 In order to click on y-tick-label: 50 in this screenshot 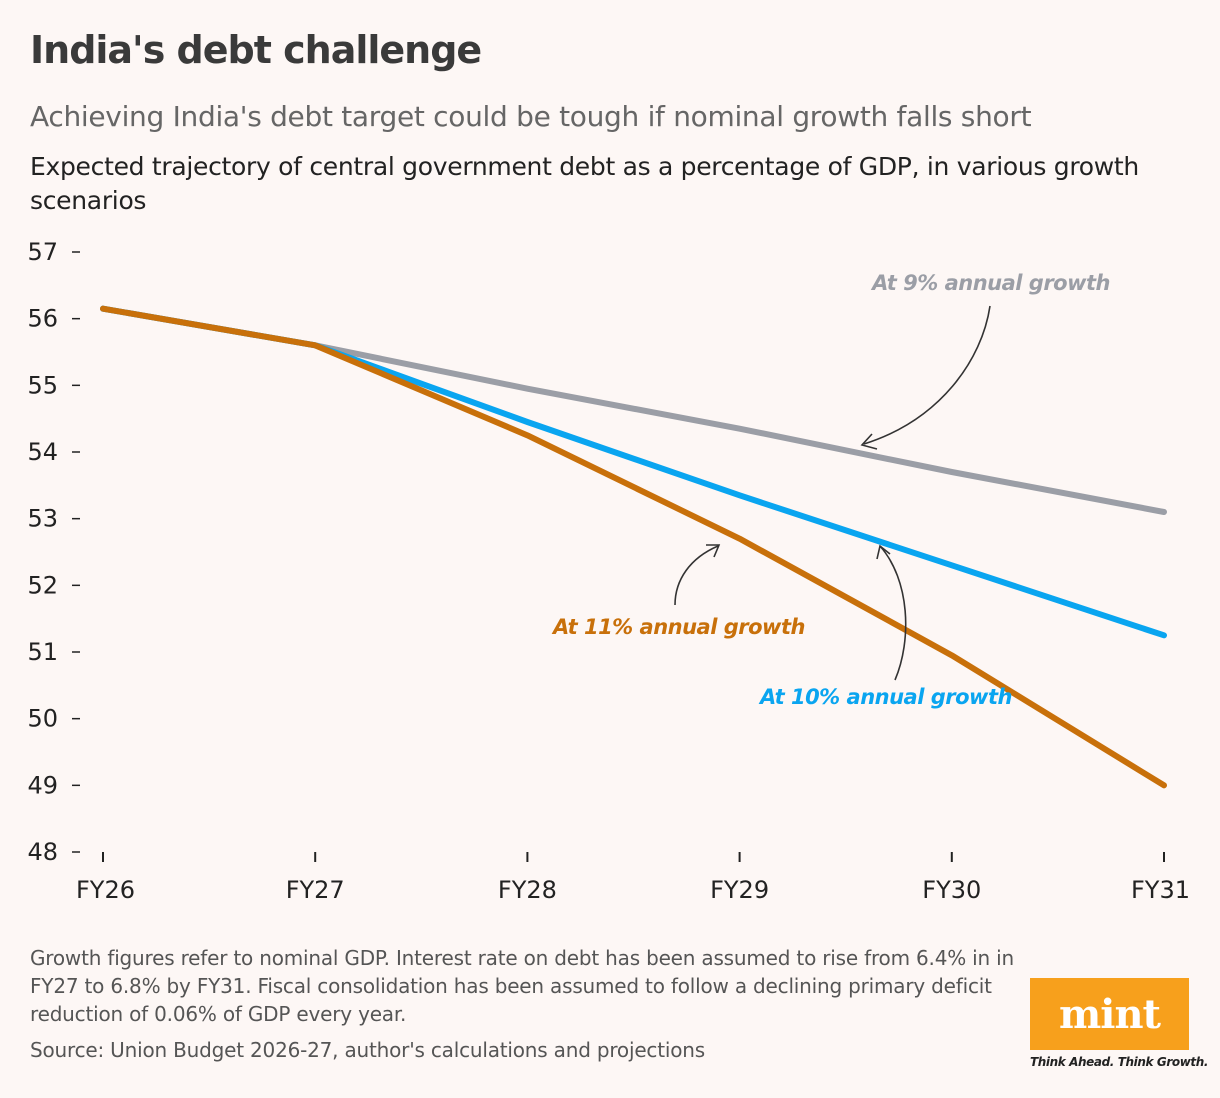, I will do `click(42, 719)`.